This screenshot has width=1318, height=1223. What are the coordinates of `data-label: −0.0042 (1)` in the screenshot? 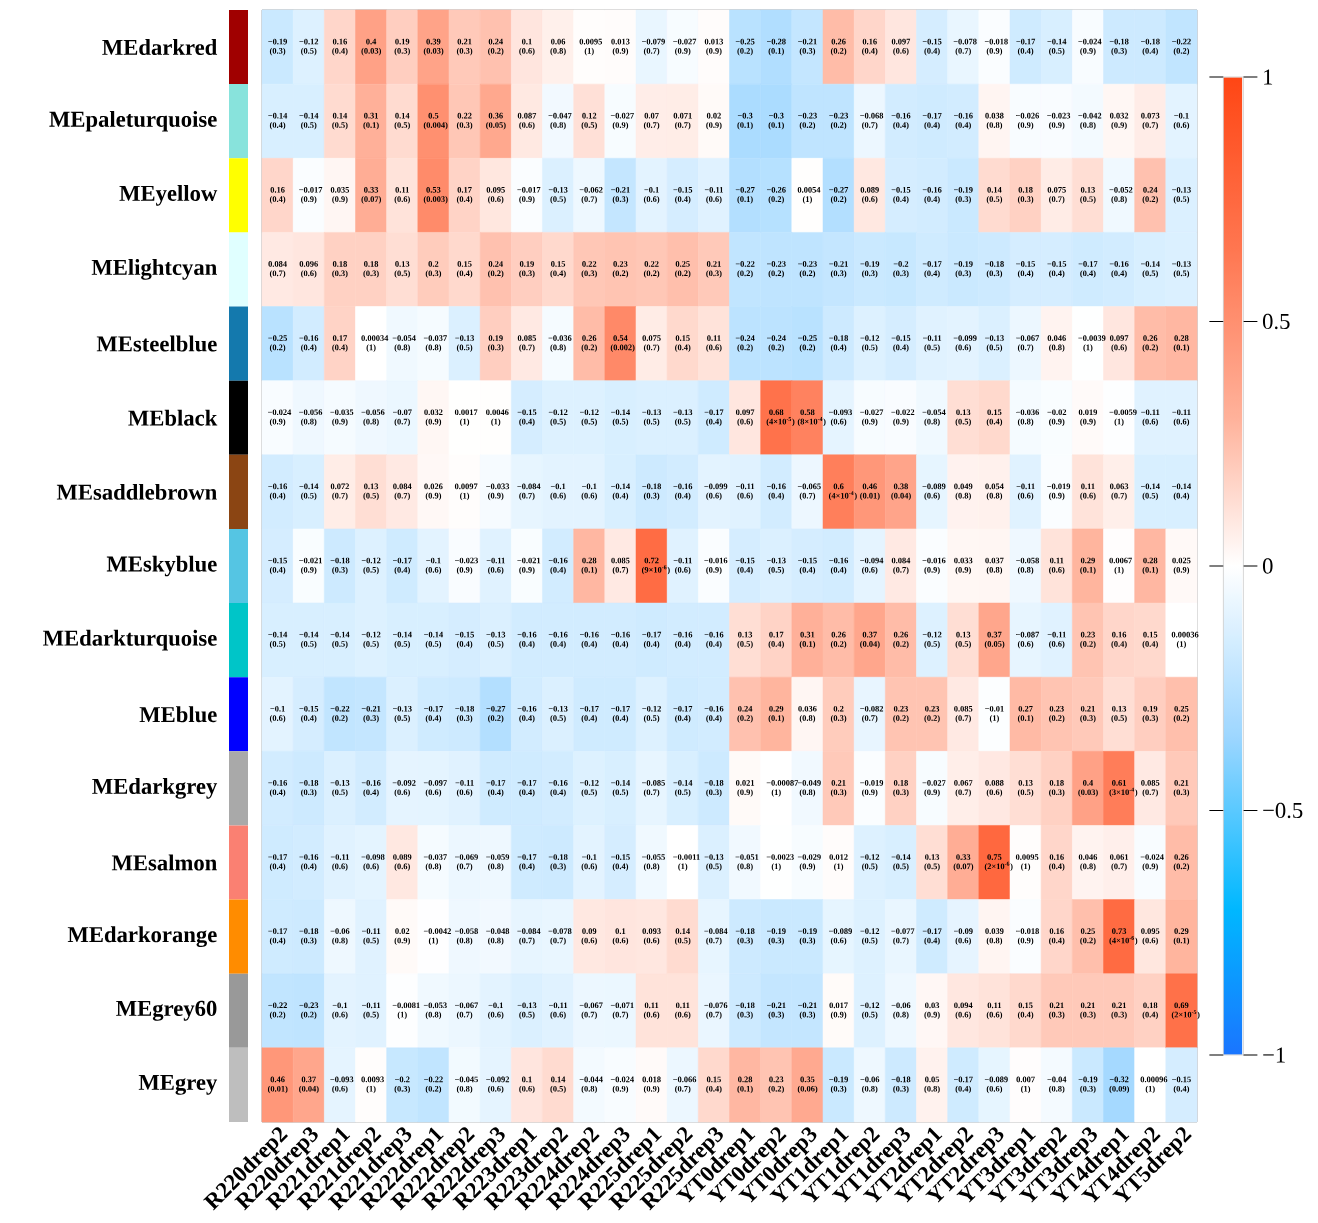 It's located at (437, 937).